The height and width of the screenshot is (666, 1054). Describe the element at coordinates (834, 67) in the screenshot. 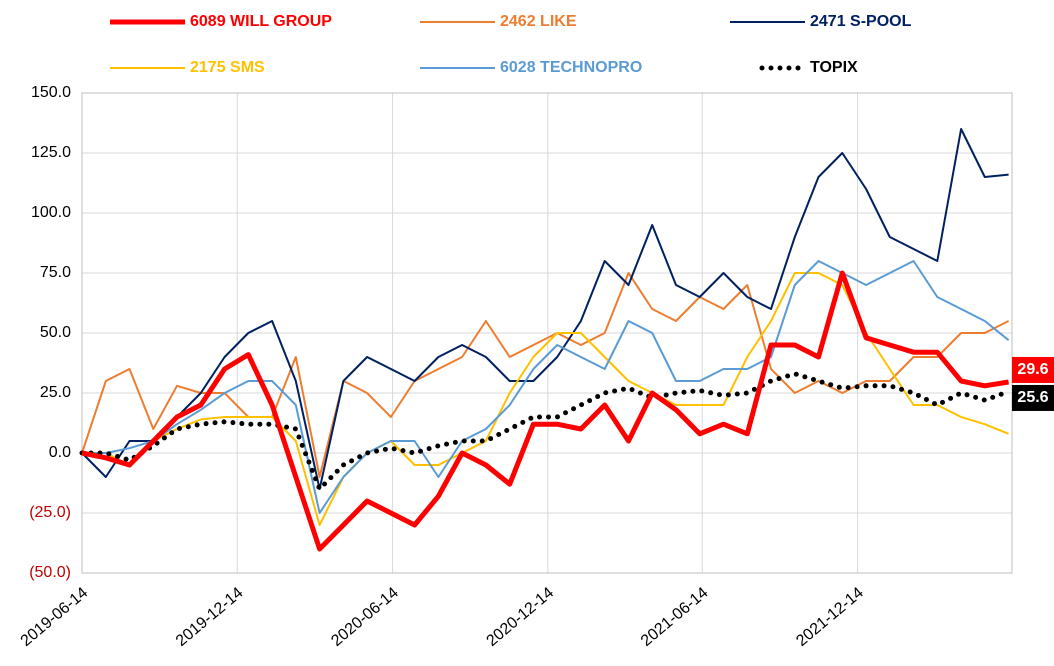

I see `legend-label: TOPIX` at that location.